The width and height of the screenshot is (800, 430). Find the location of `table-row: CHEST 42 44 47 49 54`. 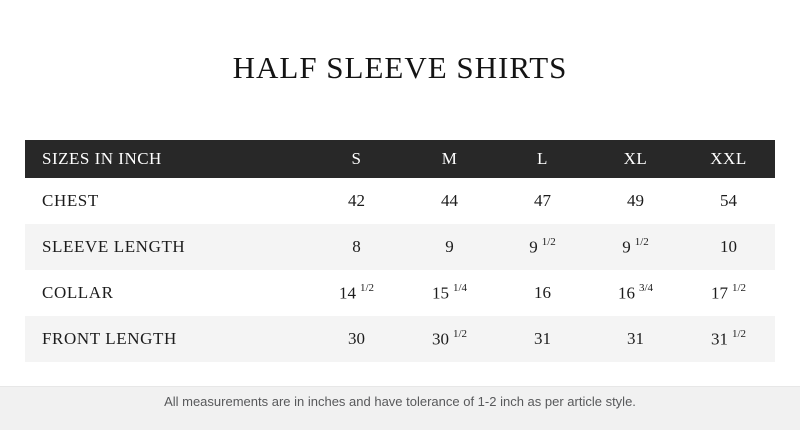

table-row: CHEST 42 44 47 49 54 is located at coordinates (400, 201).